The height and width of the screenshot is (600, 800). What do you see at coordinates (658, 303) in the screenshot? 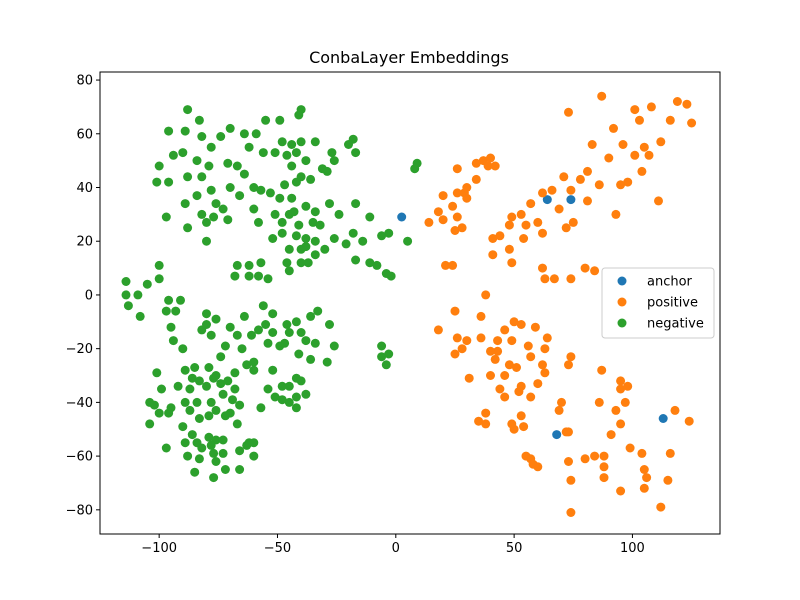
I see `legend: anchor positive negative` at bounding box center [658, 303].